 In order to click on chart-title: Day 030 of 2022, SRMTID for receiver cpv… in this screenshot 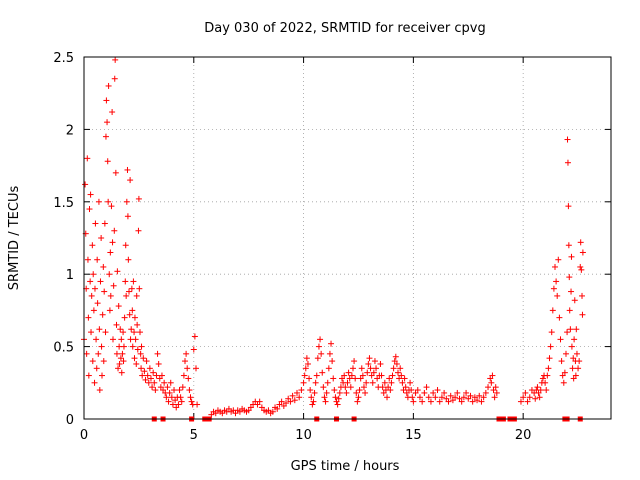, I will do `click(345, 28)`.